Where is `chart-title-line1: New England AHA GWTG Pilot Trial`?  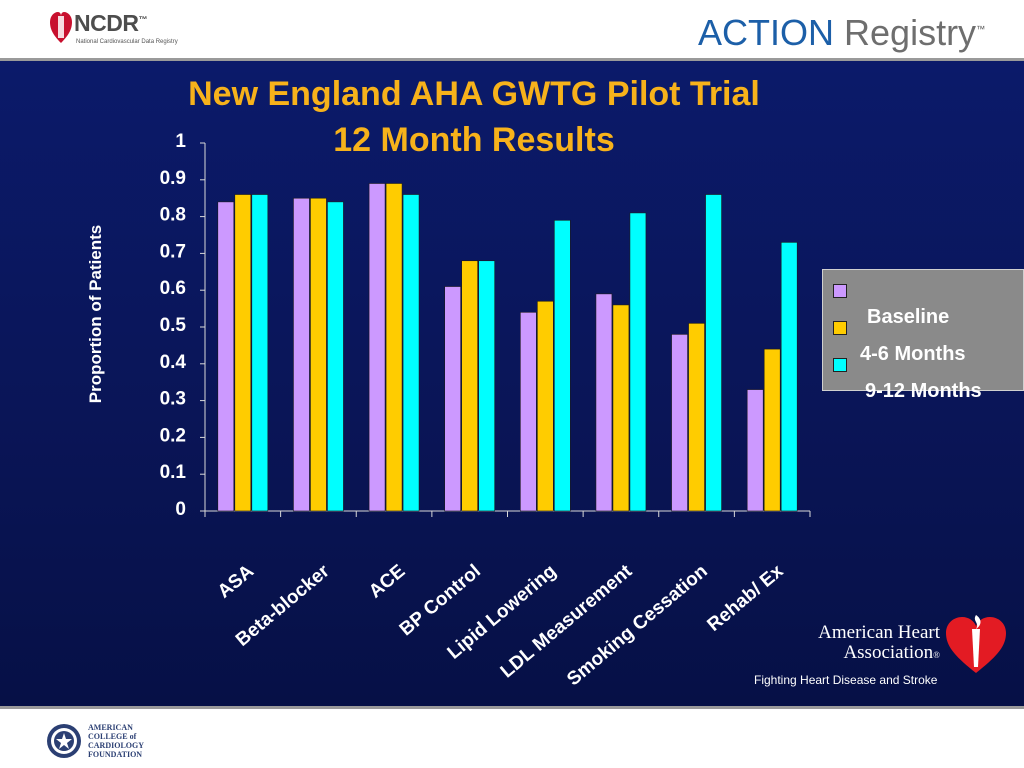 chart-title-line1: New England AHA GWTG Pilot Trial is located at coordinates (474, 94).